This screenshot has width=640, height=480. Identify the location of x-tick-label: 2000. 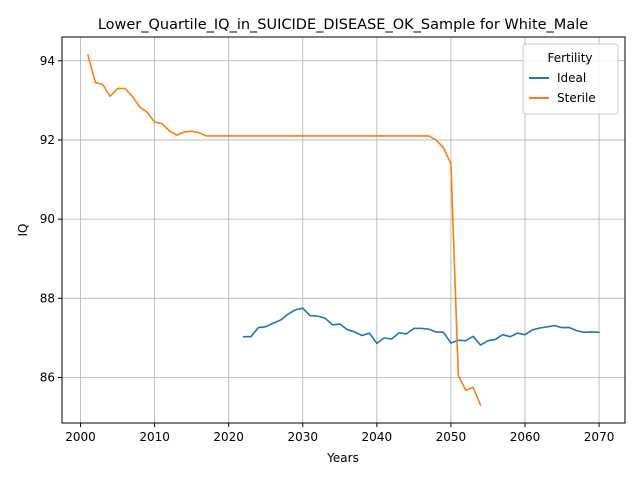
(80, 437).